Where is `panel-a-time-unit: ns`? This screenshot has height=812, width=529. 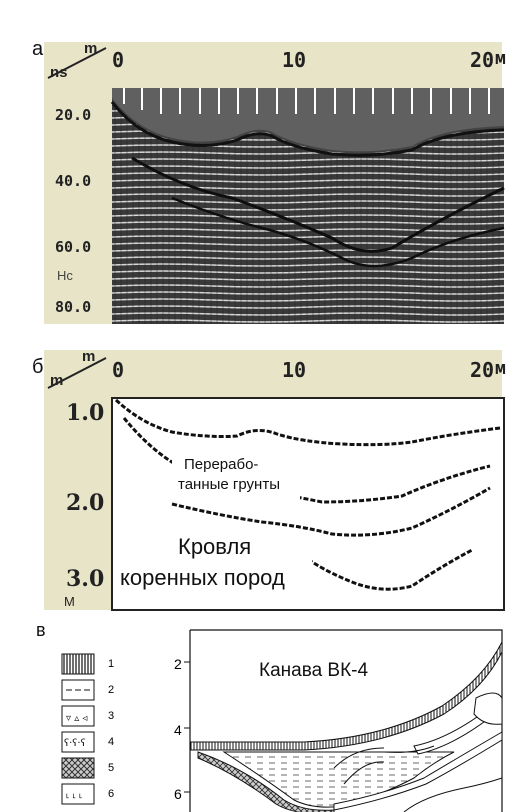
panel-a-time-unit: ns is located at coordinates (59, 72).